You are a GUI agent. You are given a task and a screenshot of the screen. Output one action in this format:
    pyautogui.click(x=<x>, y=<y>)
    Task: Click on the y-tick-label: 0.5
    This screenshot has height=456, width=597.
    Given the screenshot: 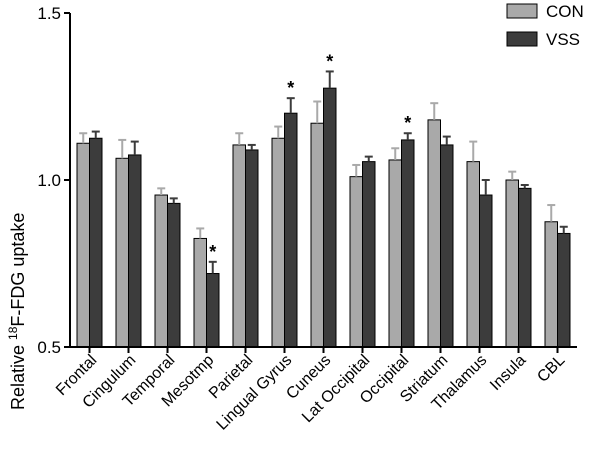 What is the action you would take?
    pyautogui.click(x=49, y=347)
    